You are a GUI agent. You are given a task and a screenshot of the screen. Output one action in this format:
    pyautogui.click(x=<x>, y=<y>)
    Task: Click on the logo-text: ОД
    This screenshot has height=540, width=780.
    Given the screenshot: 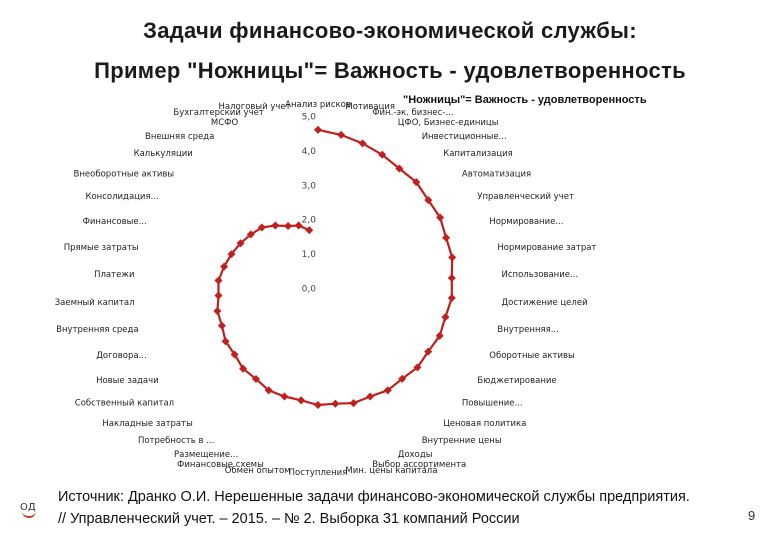 What is the action you would take?
    pyautogui.click(x=28, y=507)
    